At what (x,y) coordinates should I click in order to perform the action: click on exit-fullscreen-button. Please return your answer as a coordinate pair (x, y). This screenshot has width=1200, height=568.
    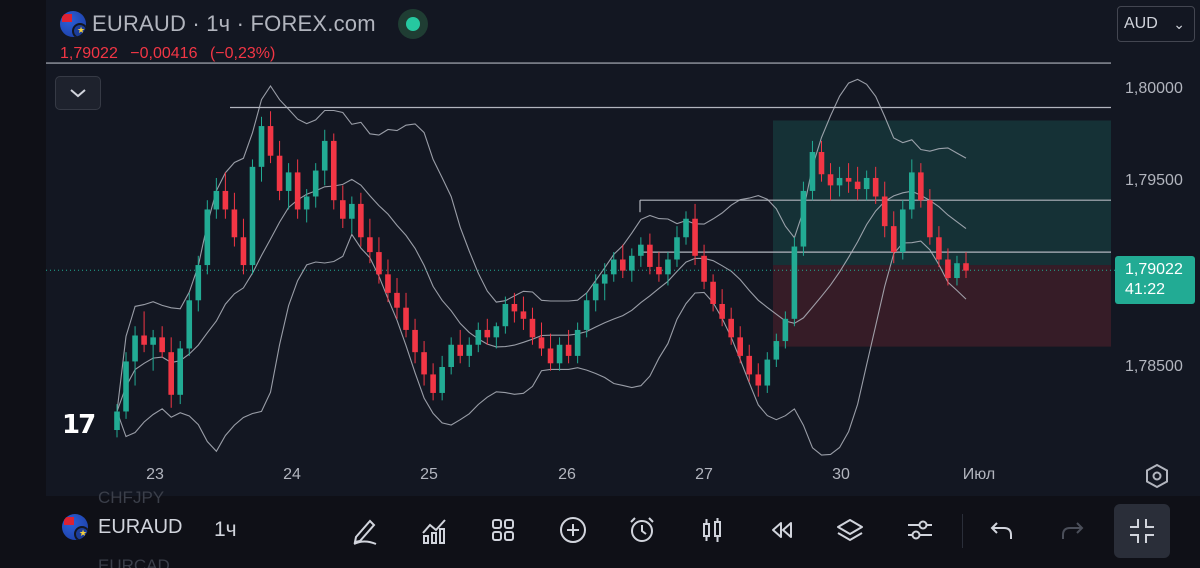
    Looking at the image, I should click on (1142, 531).